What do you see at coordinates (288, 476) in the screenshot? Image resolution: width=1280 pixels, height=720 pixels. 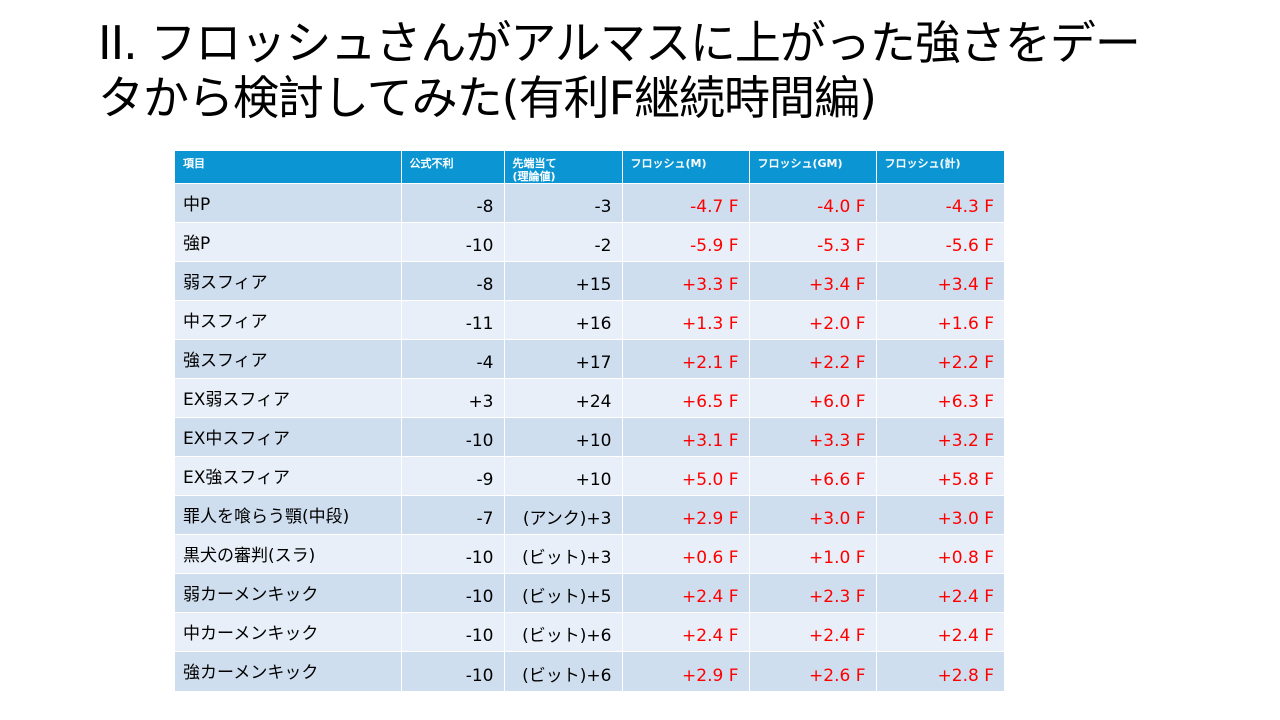 I see `cell-item: EX強スフィア` at bounding box center [288, 476].